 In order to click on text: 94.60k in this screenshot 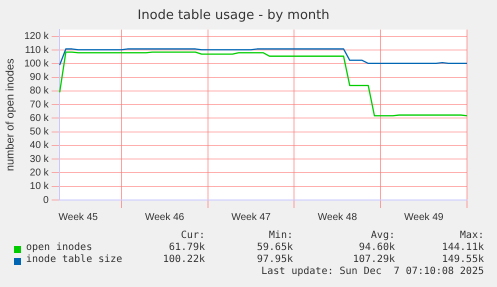, I will do `click(376, 247)`.